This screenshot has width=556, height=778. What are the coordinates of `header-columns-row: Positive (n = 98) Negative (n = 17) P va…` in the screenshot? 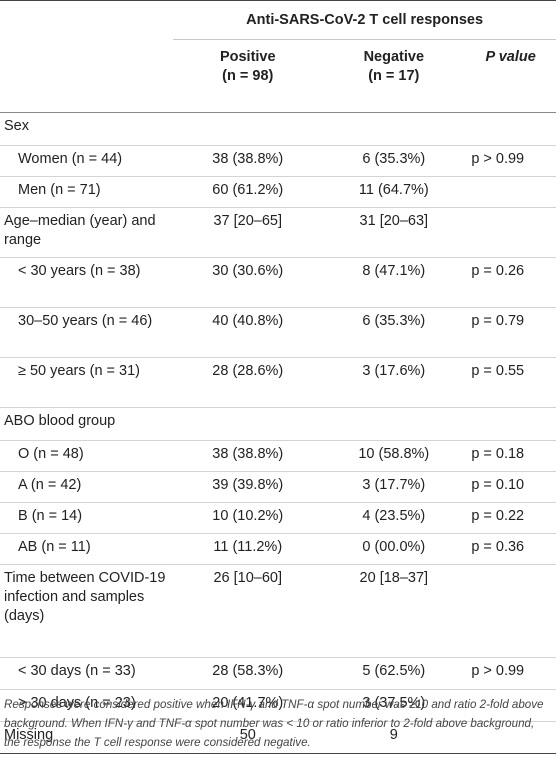 It's located at (278, 76).